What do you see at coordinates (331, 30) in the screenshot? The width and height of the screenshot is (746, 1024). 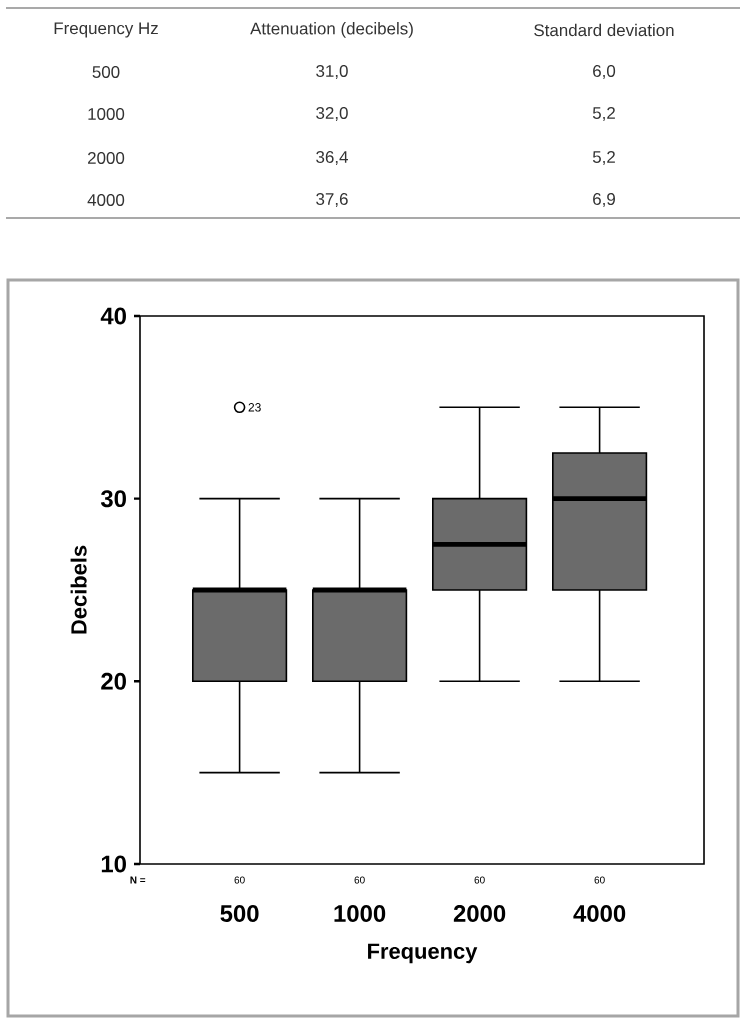 I see `text: Attenuation (decibels)` at bounding box center [331, 30].